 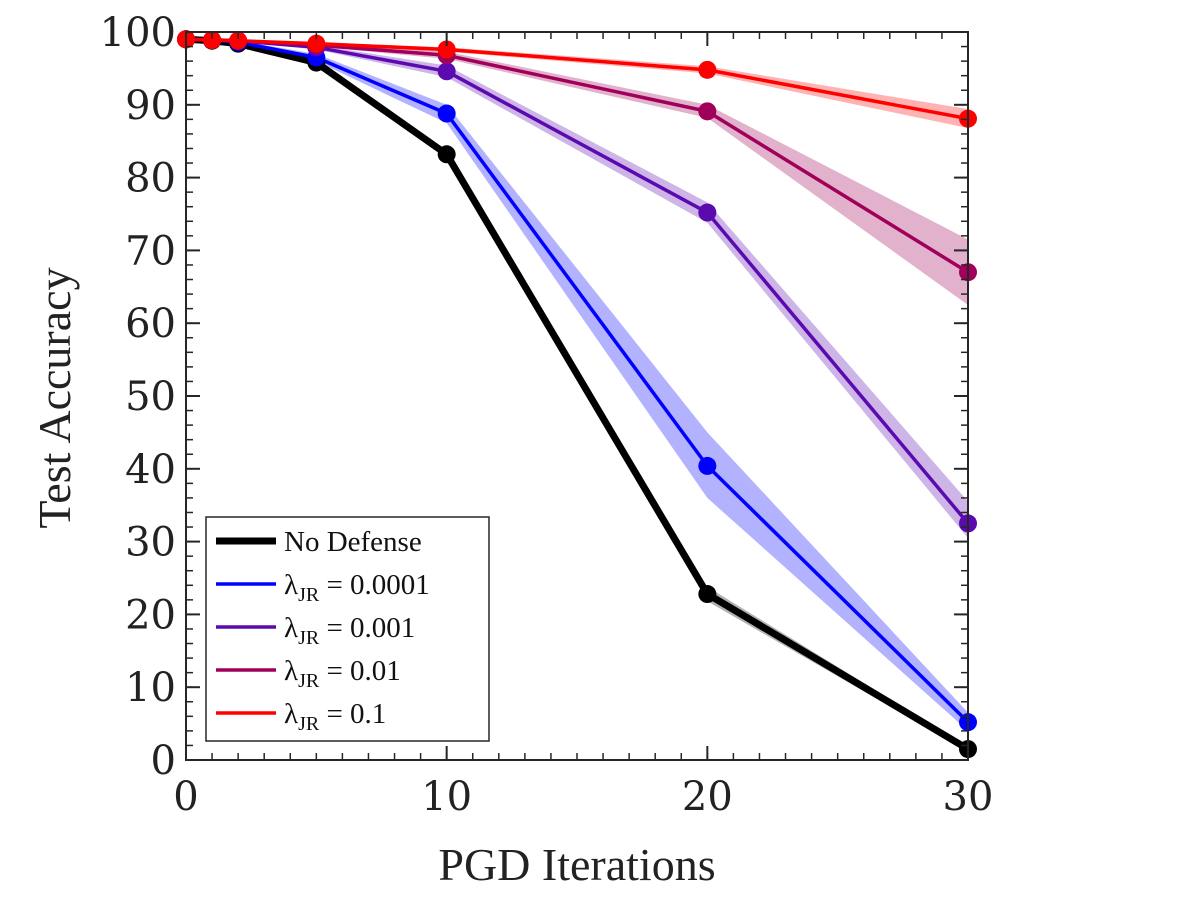 I want to click on legend-value: = 0.1, so click(x=352, y=714).